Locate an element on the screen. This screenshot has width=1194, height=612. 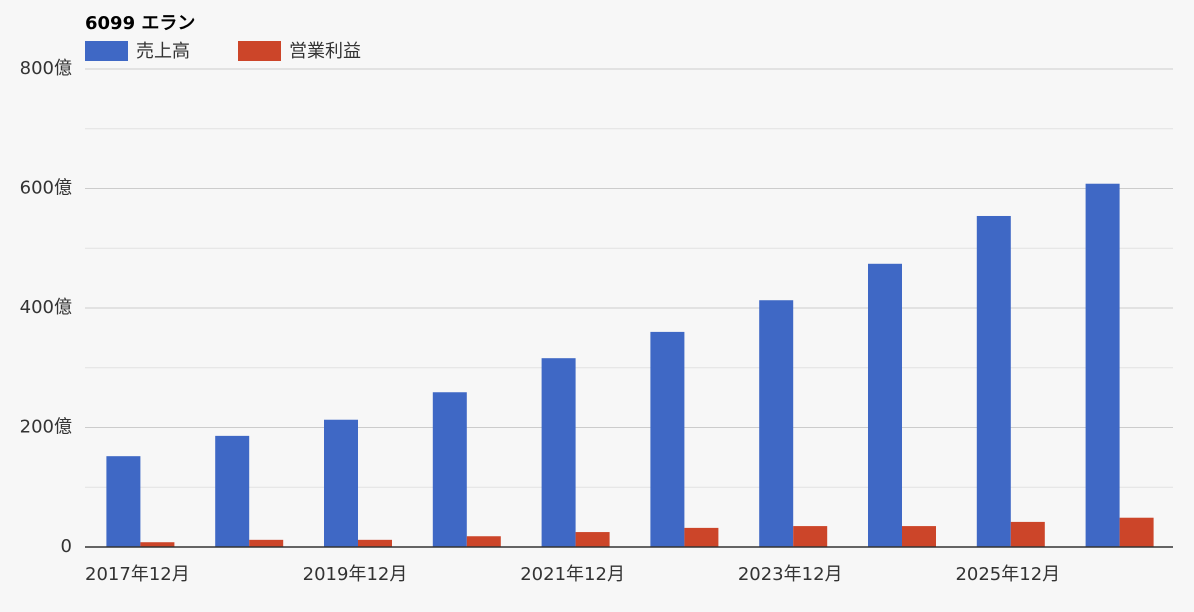
legend-label: 売上高 is located at coordinates (163, 51).